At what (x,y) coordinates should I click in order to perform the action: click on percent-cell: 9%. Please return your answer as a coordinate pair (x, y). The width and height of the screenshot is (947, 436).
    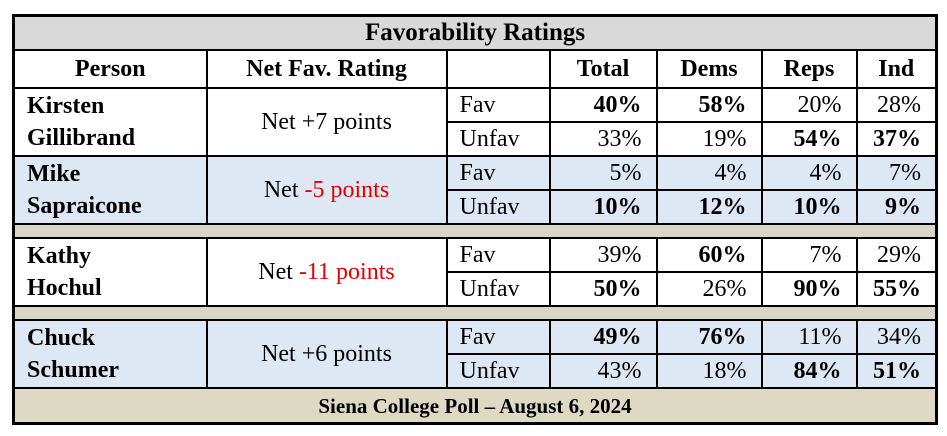
    Looking at the image, I should click on (896, 207).